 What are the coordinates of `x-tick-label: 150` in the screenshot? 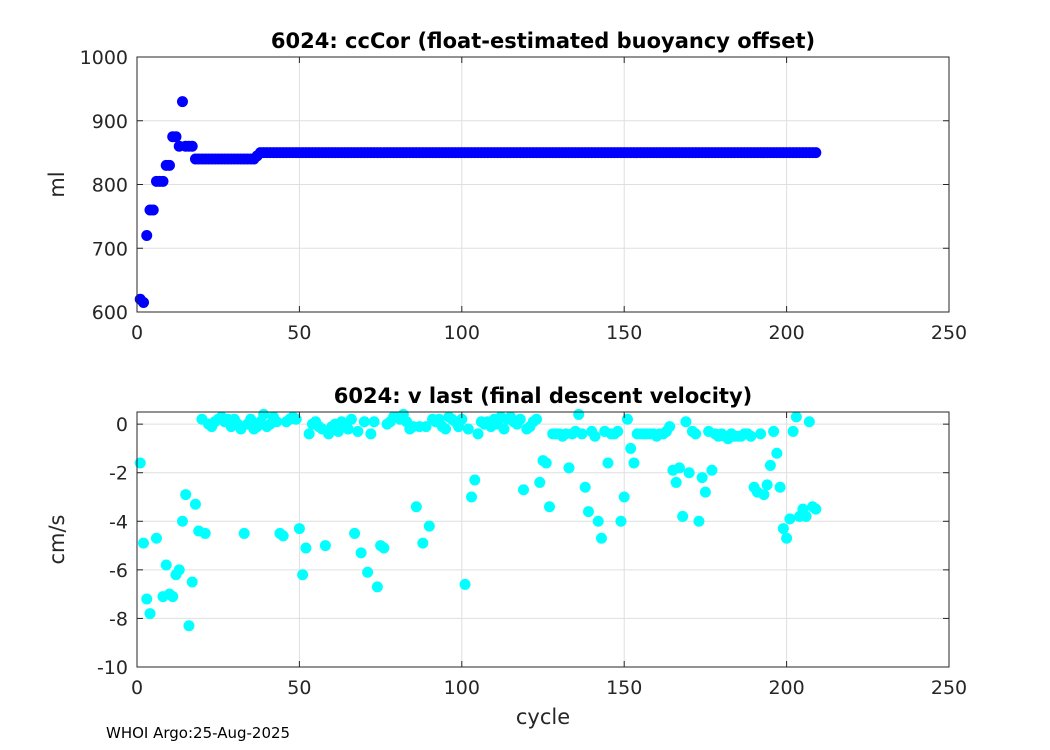 It's located at (624, 333).